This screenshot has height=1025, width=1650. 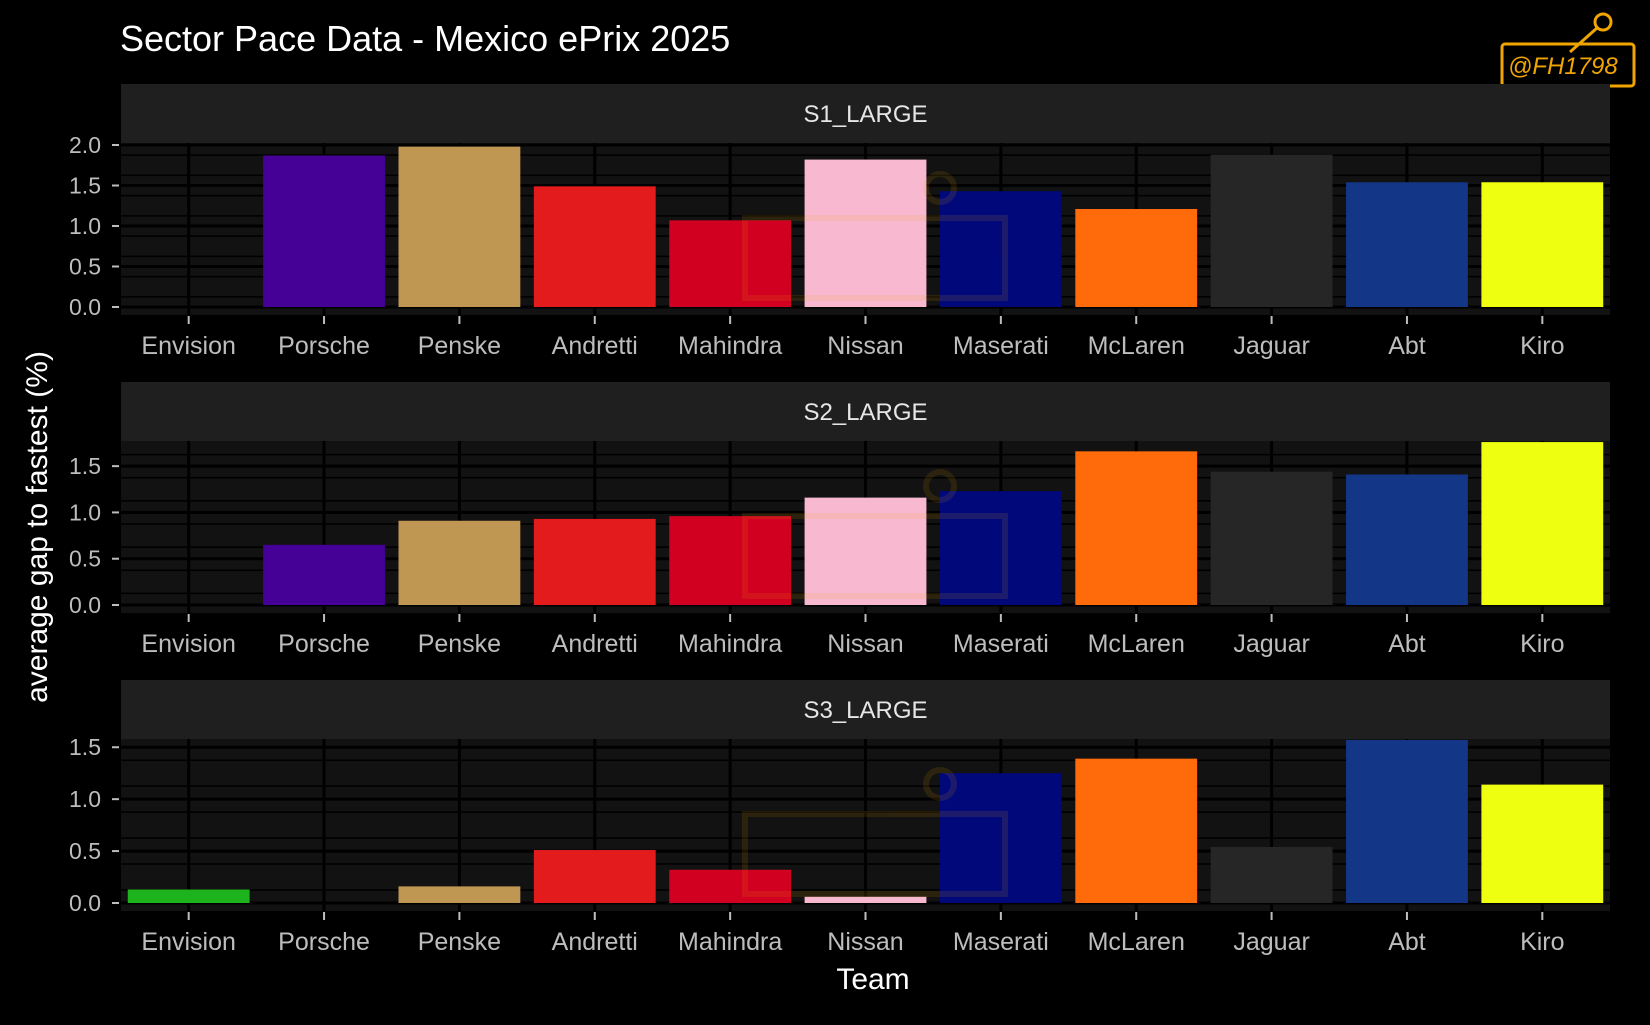 What do you see at coordinates (188, 896) in the screenshot?
I see `bar-envision` at bounding box center [188, 896].